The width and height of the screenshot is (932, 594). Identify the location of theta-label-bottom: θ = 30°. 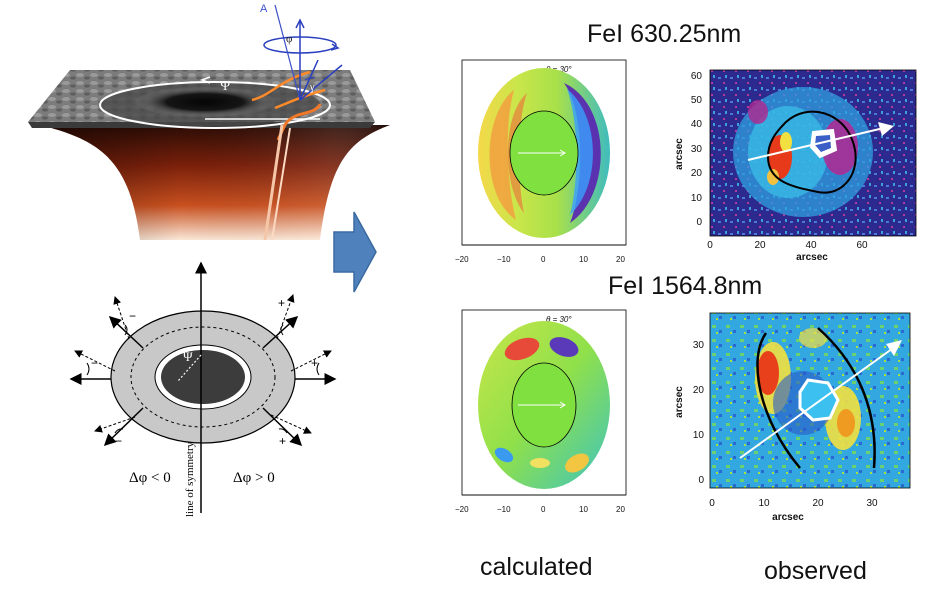
(559, 319).